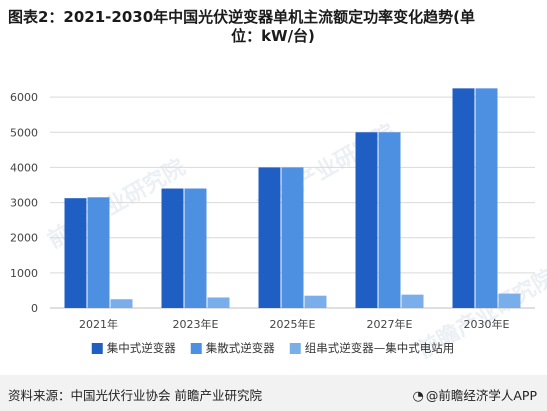 This screenshot has width=547, height=411. What do you see at coordinates (24, 273) in the screenshot?
I see `y-tick-label: 1000` at bounding box center [24, 273].